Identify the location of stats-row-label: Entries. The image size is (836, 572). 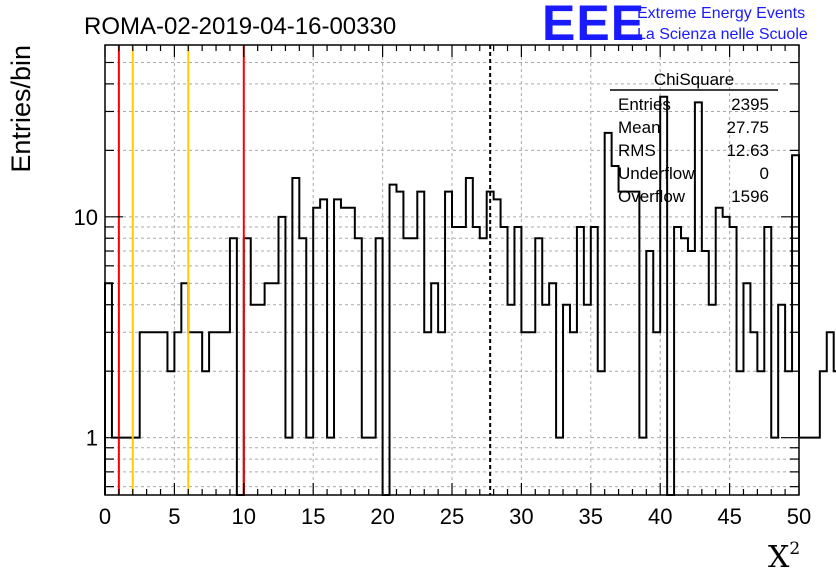
(644, 104).